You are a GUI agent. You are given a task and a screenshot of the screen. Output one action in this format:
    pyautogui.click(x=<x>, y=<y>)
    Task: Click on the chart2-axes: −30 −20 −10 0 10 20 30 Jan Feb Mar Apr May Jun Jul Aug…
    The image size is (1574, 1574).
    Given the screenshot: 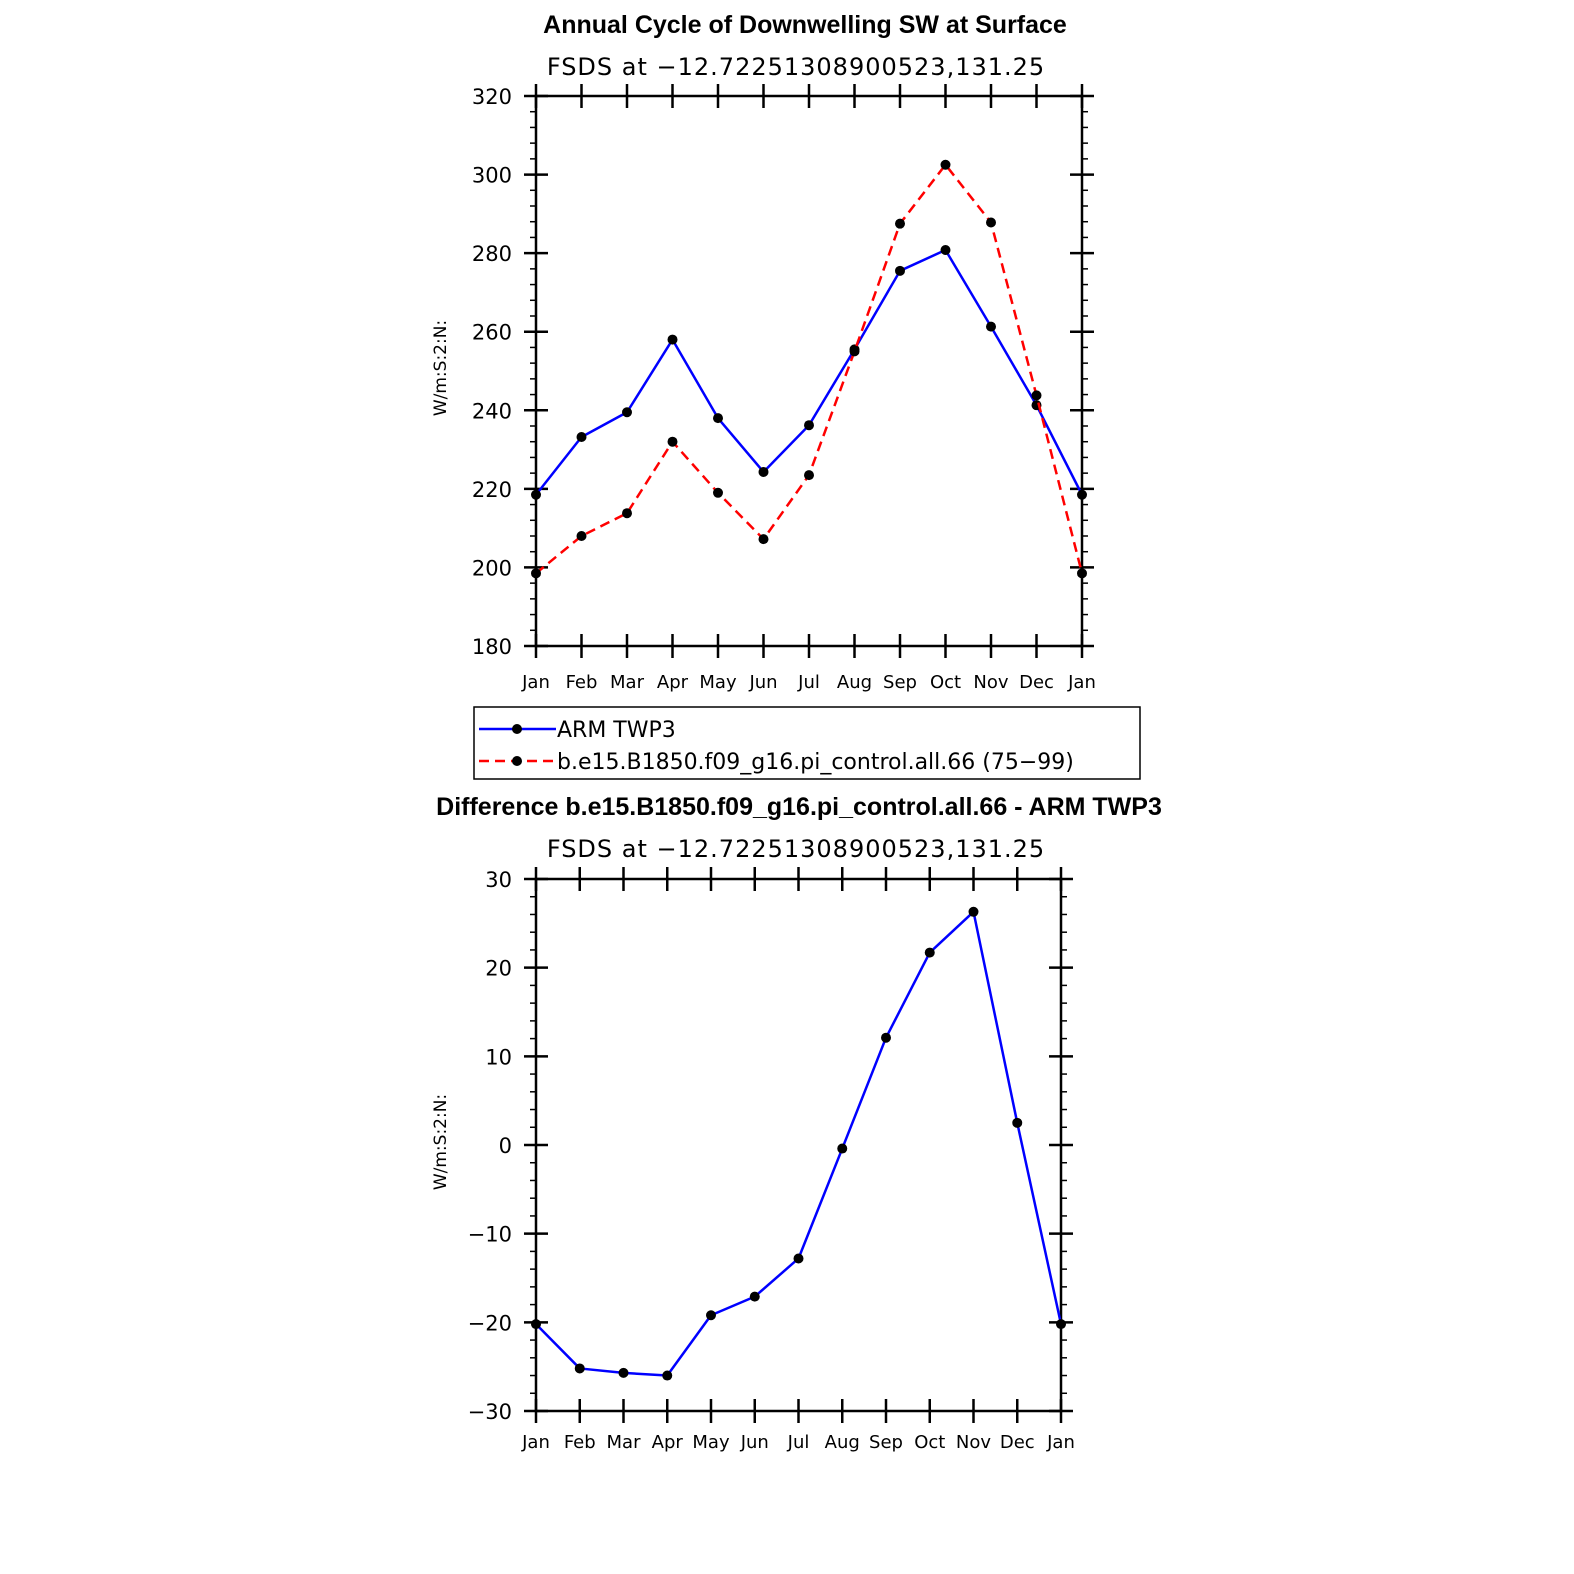 What is the action you would take?
    pyautogui.click(x=771, y=1160)
    